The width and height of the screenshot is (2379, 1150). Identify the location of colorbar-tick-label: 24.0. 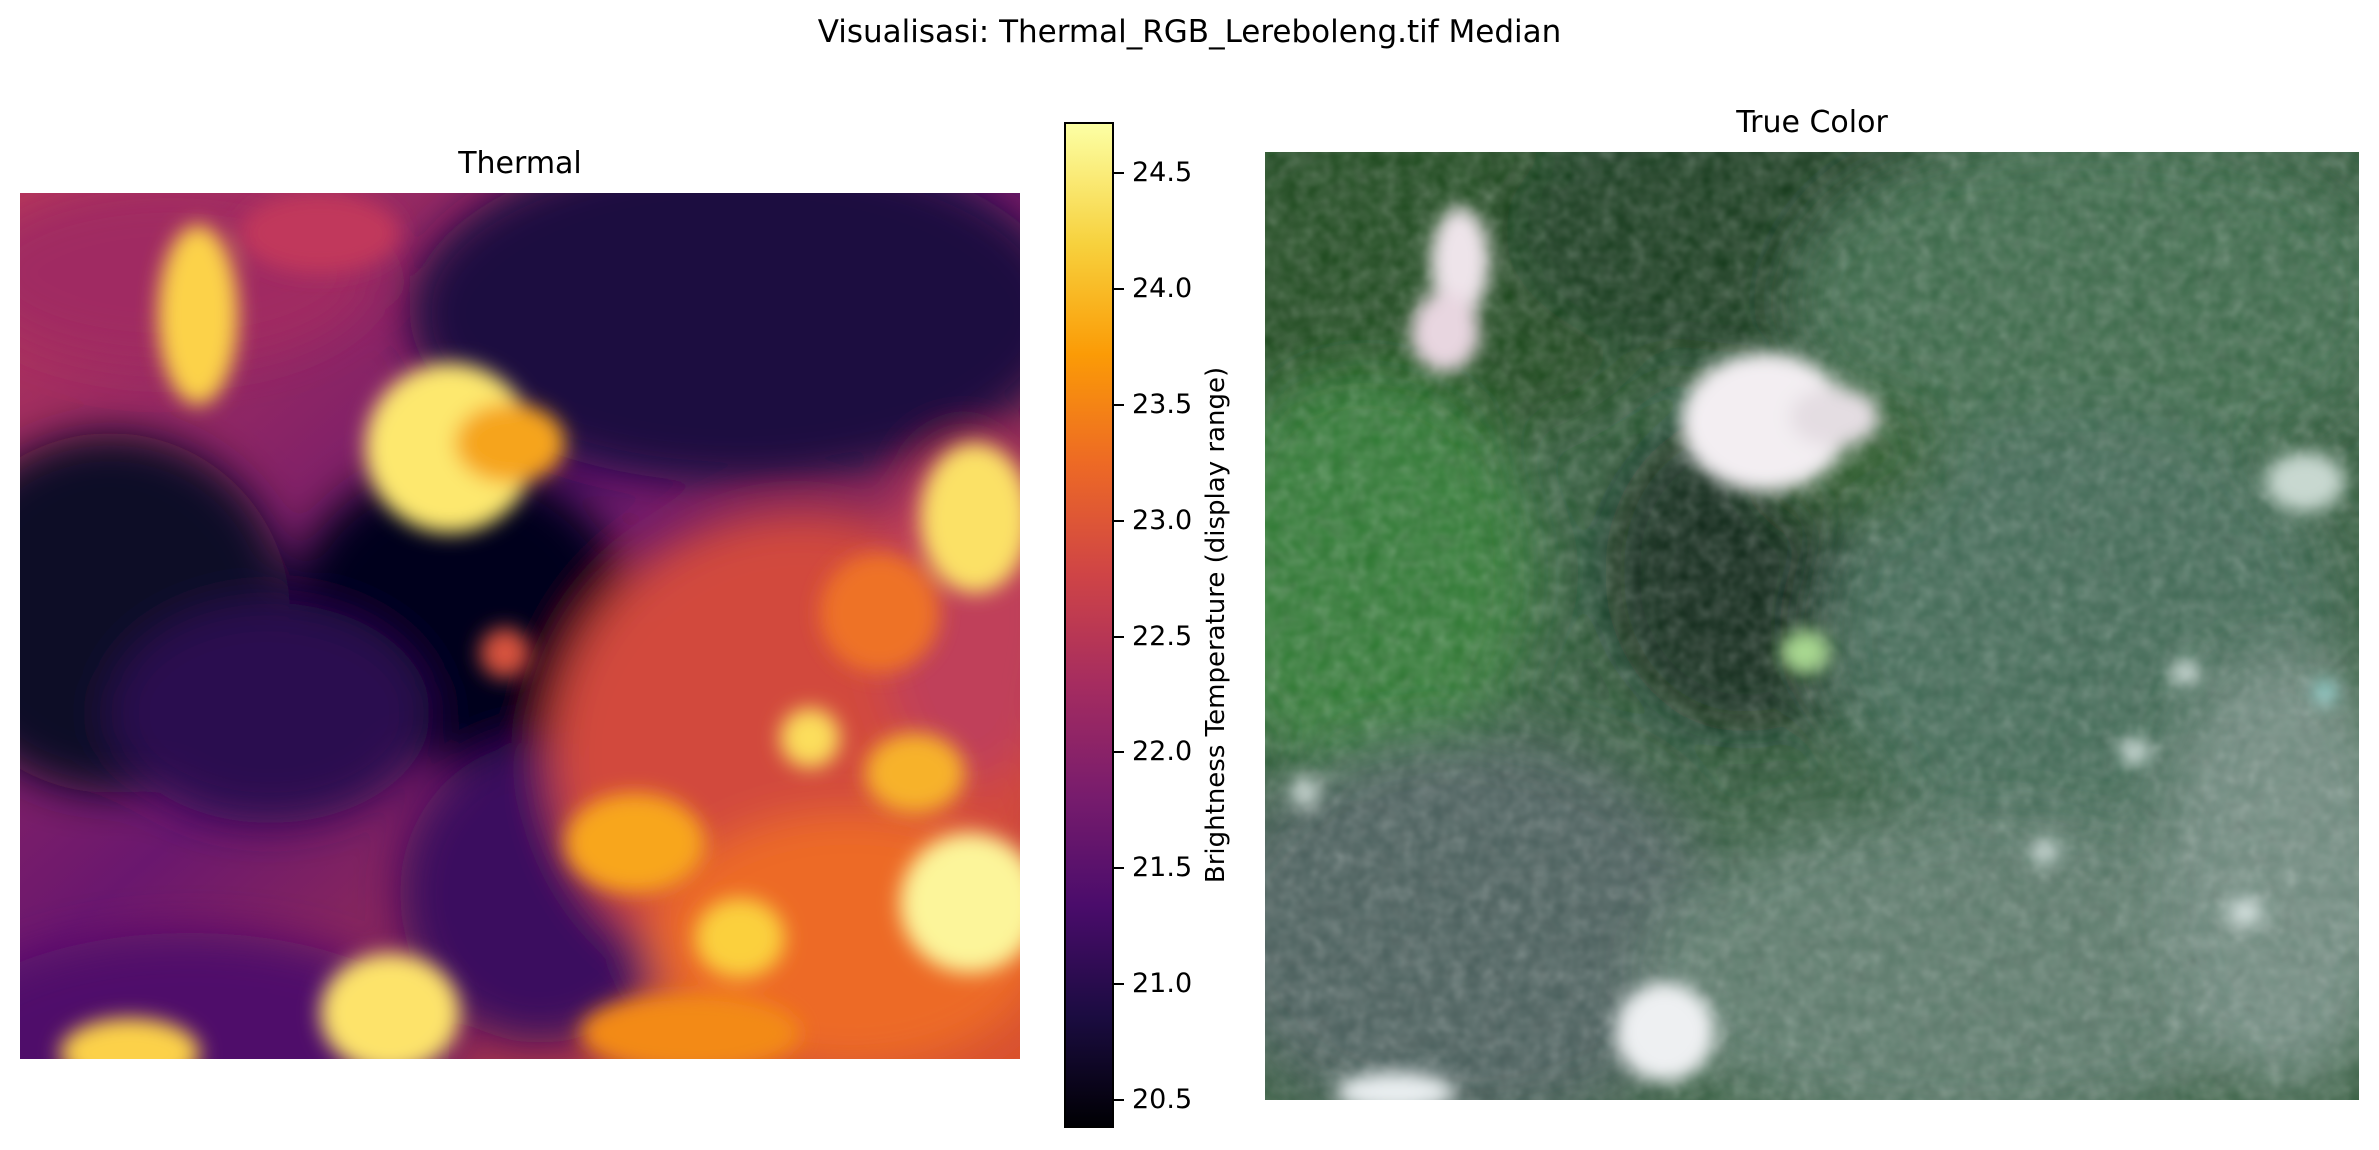
(1162, 288).